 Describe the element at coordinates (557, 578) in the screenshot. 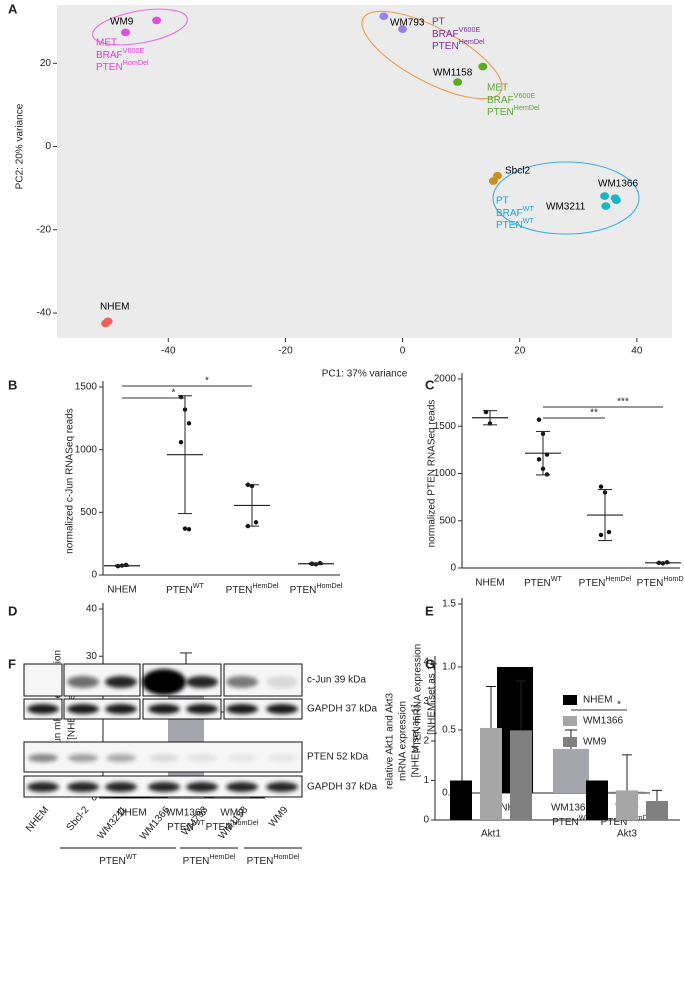

I see `x-tick-label-sup: WT` at that location.